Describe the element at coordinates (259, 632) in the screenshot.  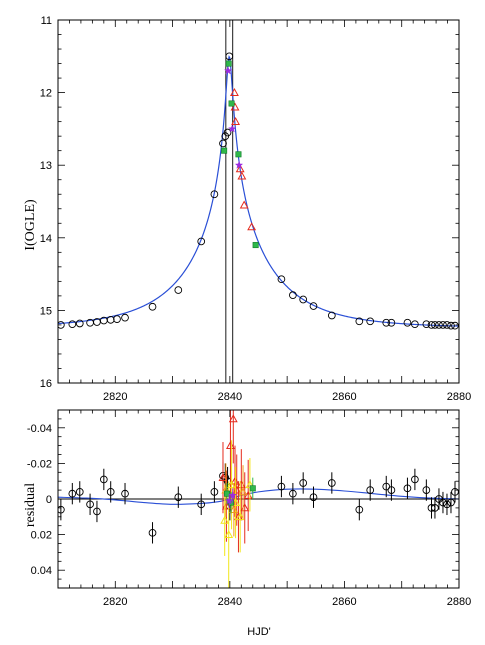
I see `bottom-xlabel: HJD'` at that location.